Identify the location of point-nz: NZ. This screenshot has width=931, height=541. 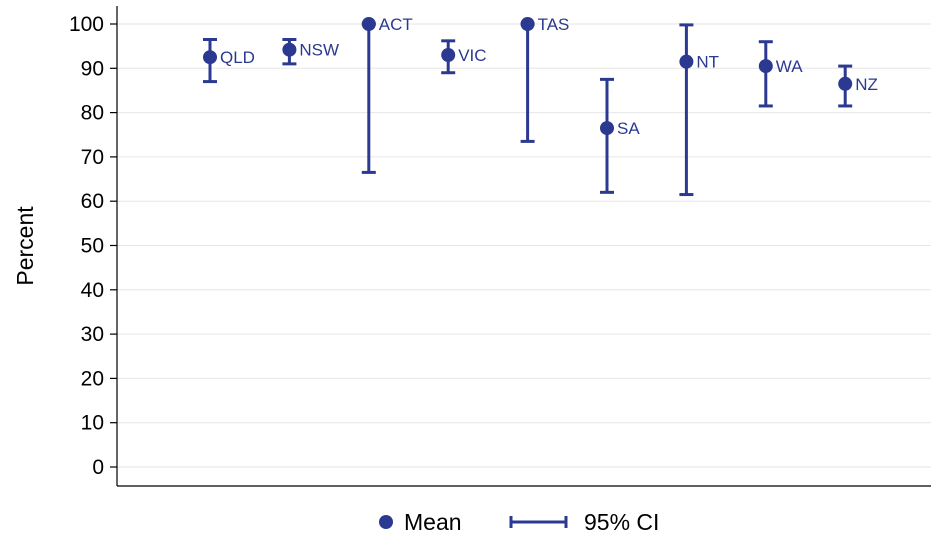
(858, 86).